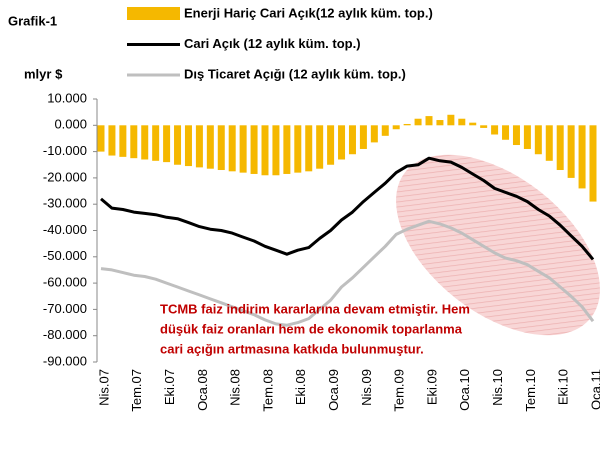 Image resolution: width=600 pixels, height=454 pixels. What do you see at coordinates (32, 20) in the screenshot?
I see `chart-title: Grafik-1` at bounding box center [32, 20].